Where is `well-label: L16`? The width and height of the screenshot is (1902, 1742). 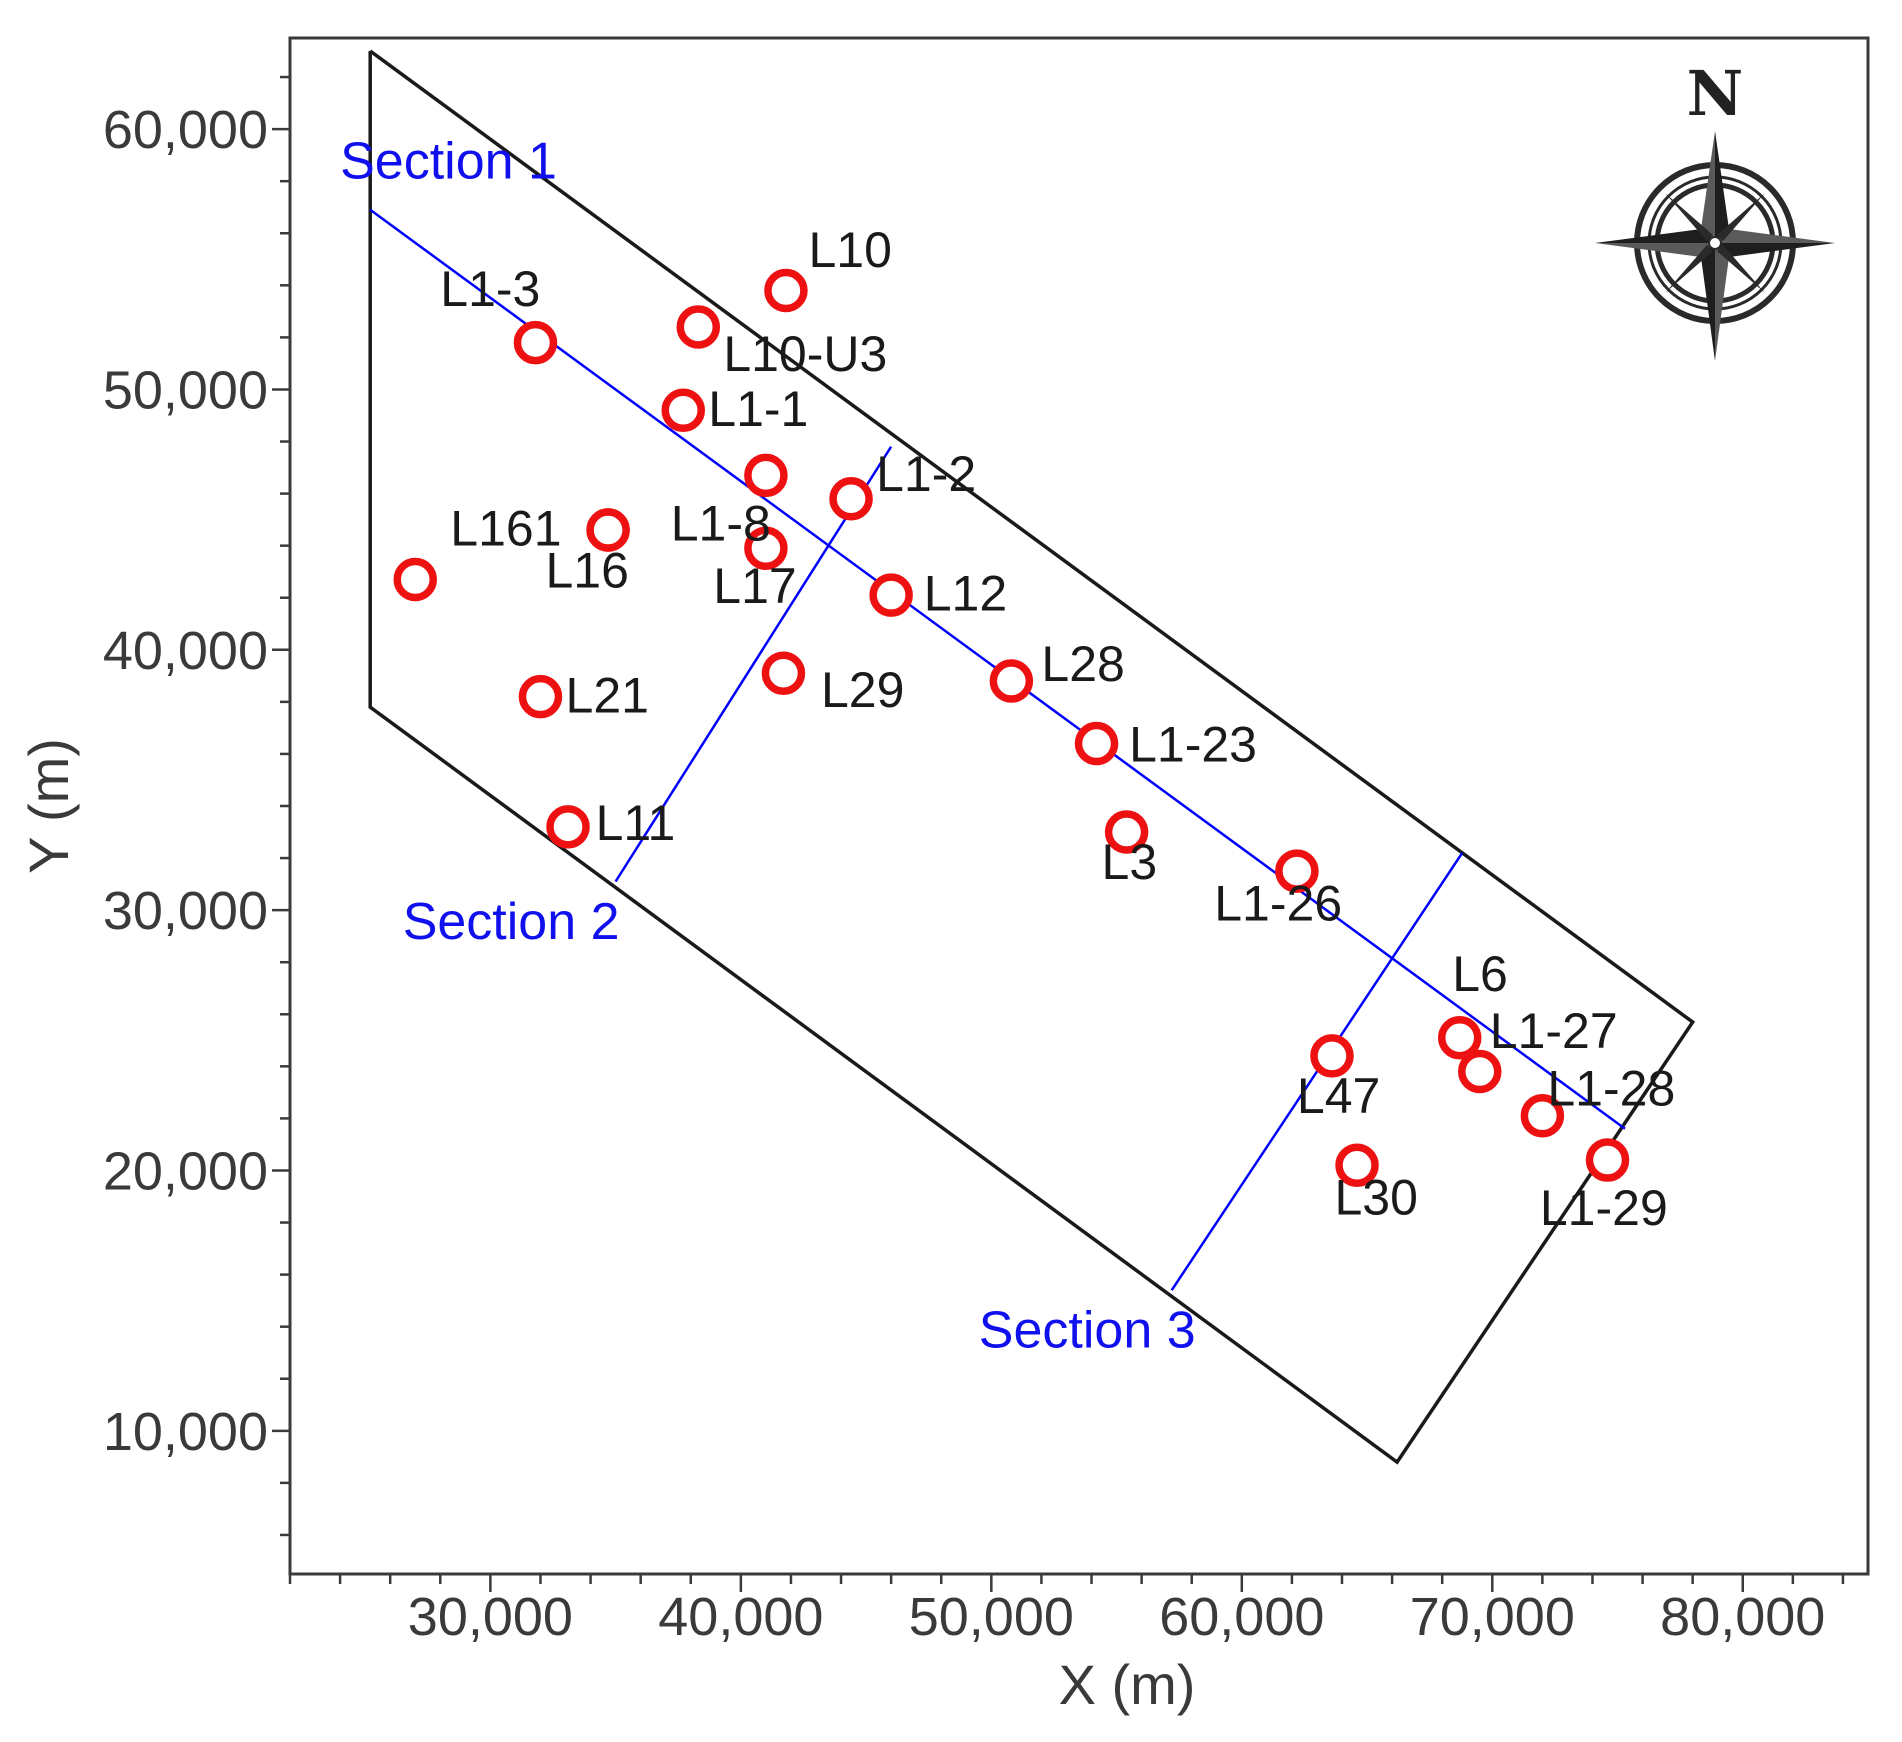 well-label: L16 is located at coordinates (586, 570).